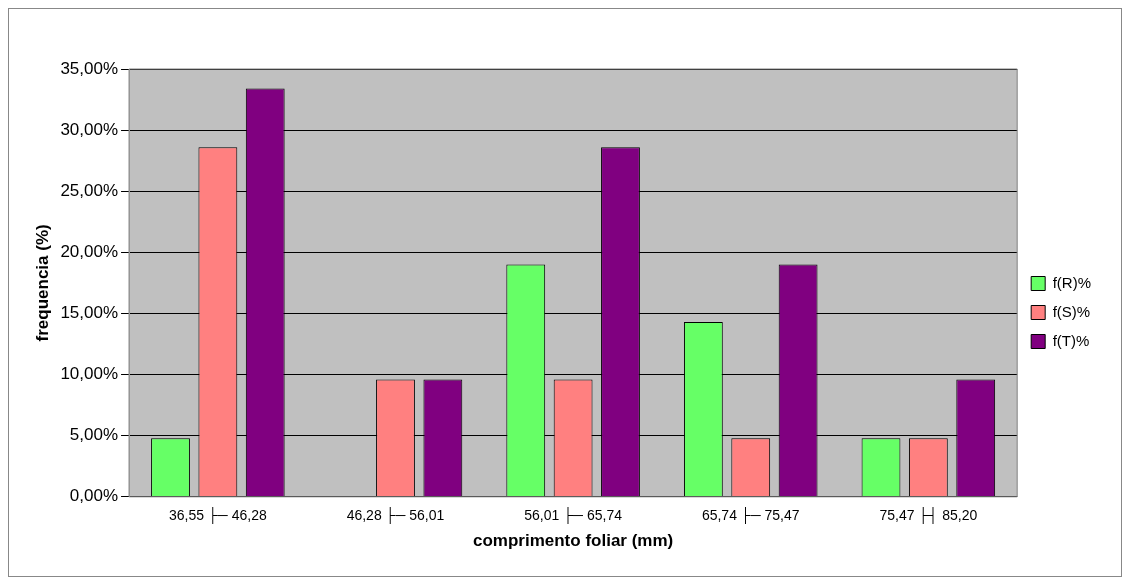 Image resolution: width=1132 pixels, height=587 pixels. What do you see at coordinates (573, 541) in the screenshot?
I see `x-axis-title: comprimento foliar (mm)` at bounding box center [573, 541].